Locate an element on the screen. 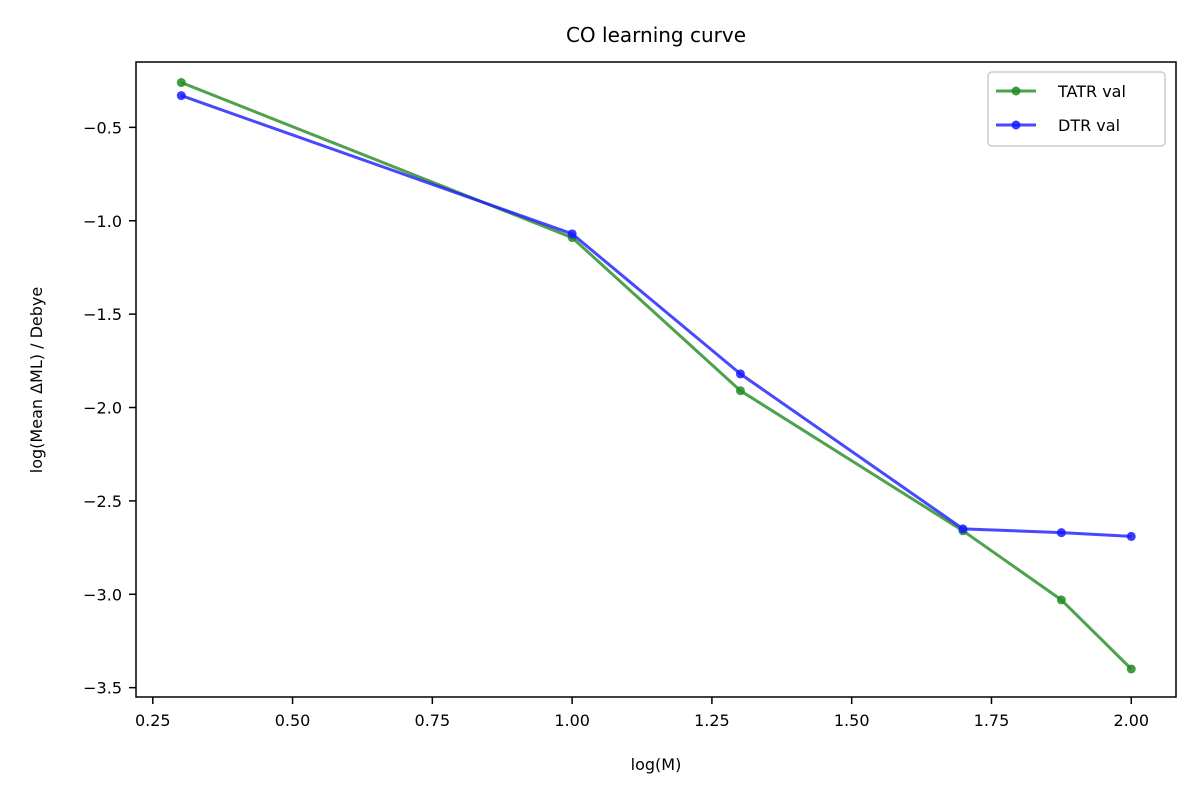 This screenshot has height=800, width=1200. legend: TATR val DTR val is located at coordinates (1076, 109).